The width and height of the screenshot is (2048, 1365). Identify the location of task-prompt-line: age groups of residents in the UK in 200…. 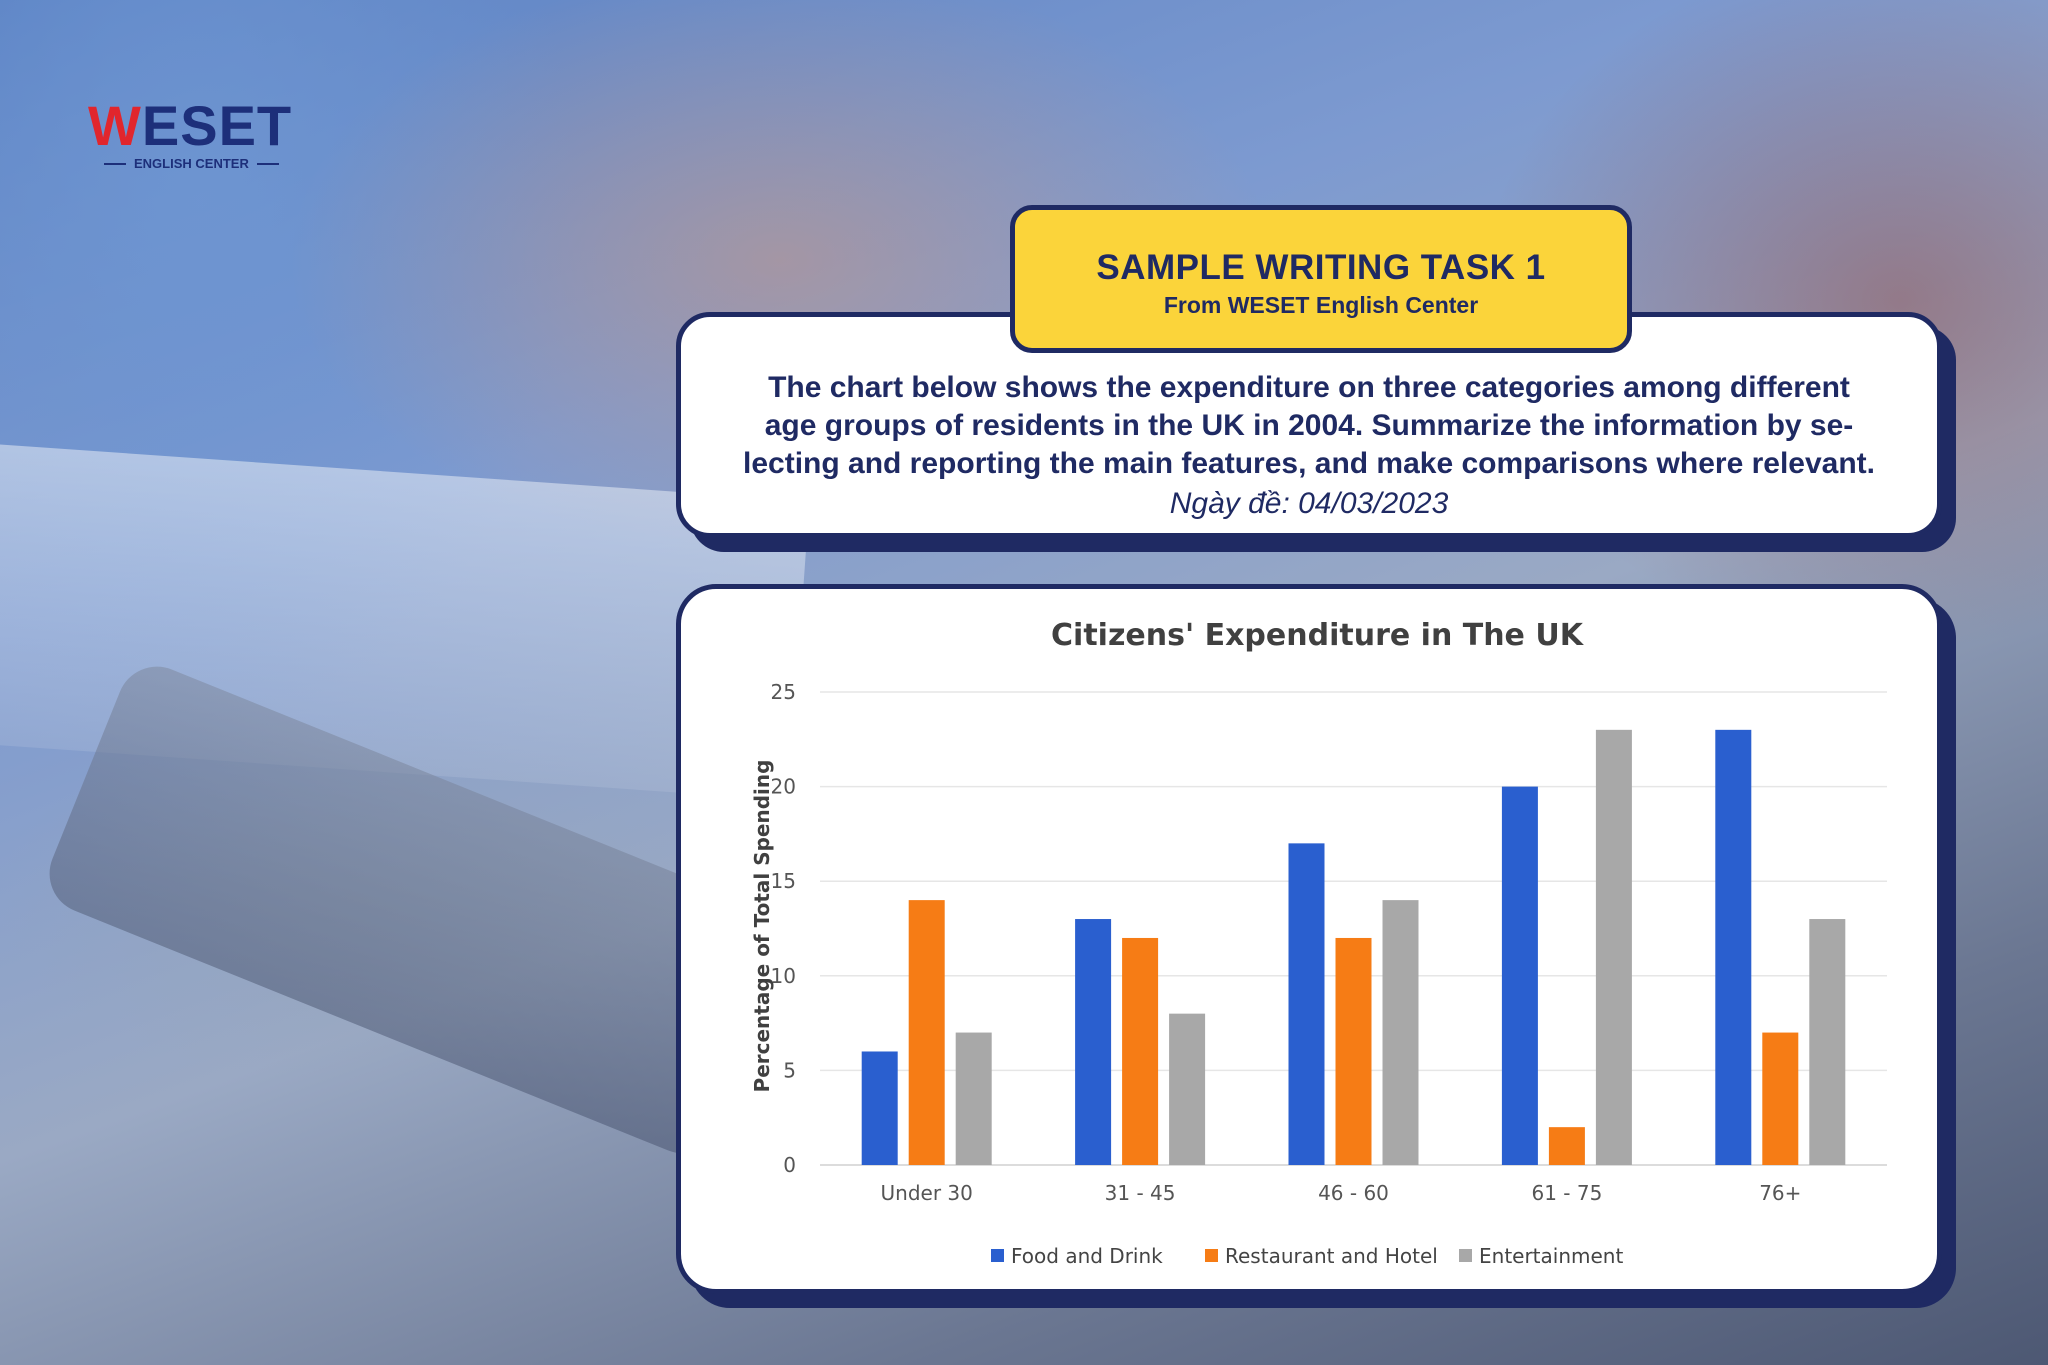
(1309, 425).